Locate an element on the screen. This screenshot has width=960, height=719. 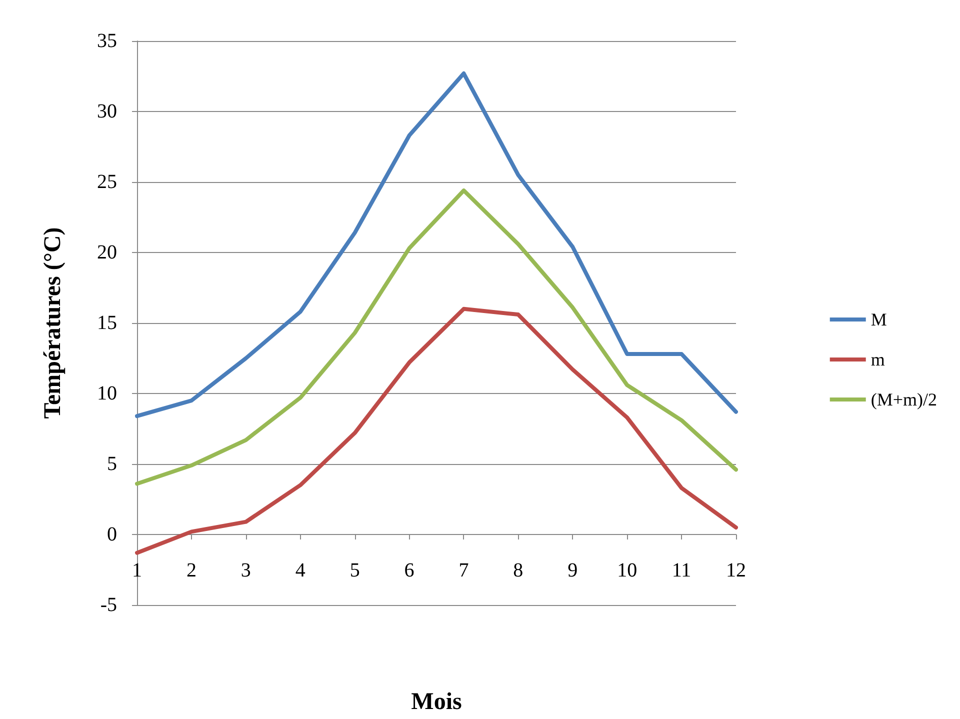
y-tick-label: 25 is located at coordinates (107, 182).